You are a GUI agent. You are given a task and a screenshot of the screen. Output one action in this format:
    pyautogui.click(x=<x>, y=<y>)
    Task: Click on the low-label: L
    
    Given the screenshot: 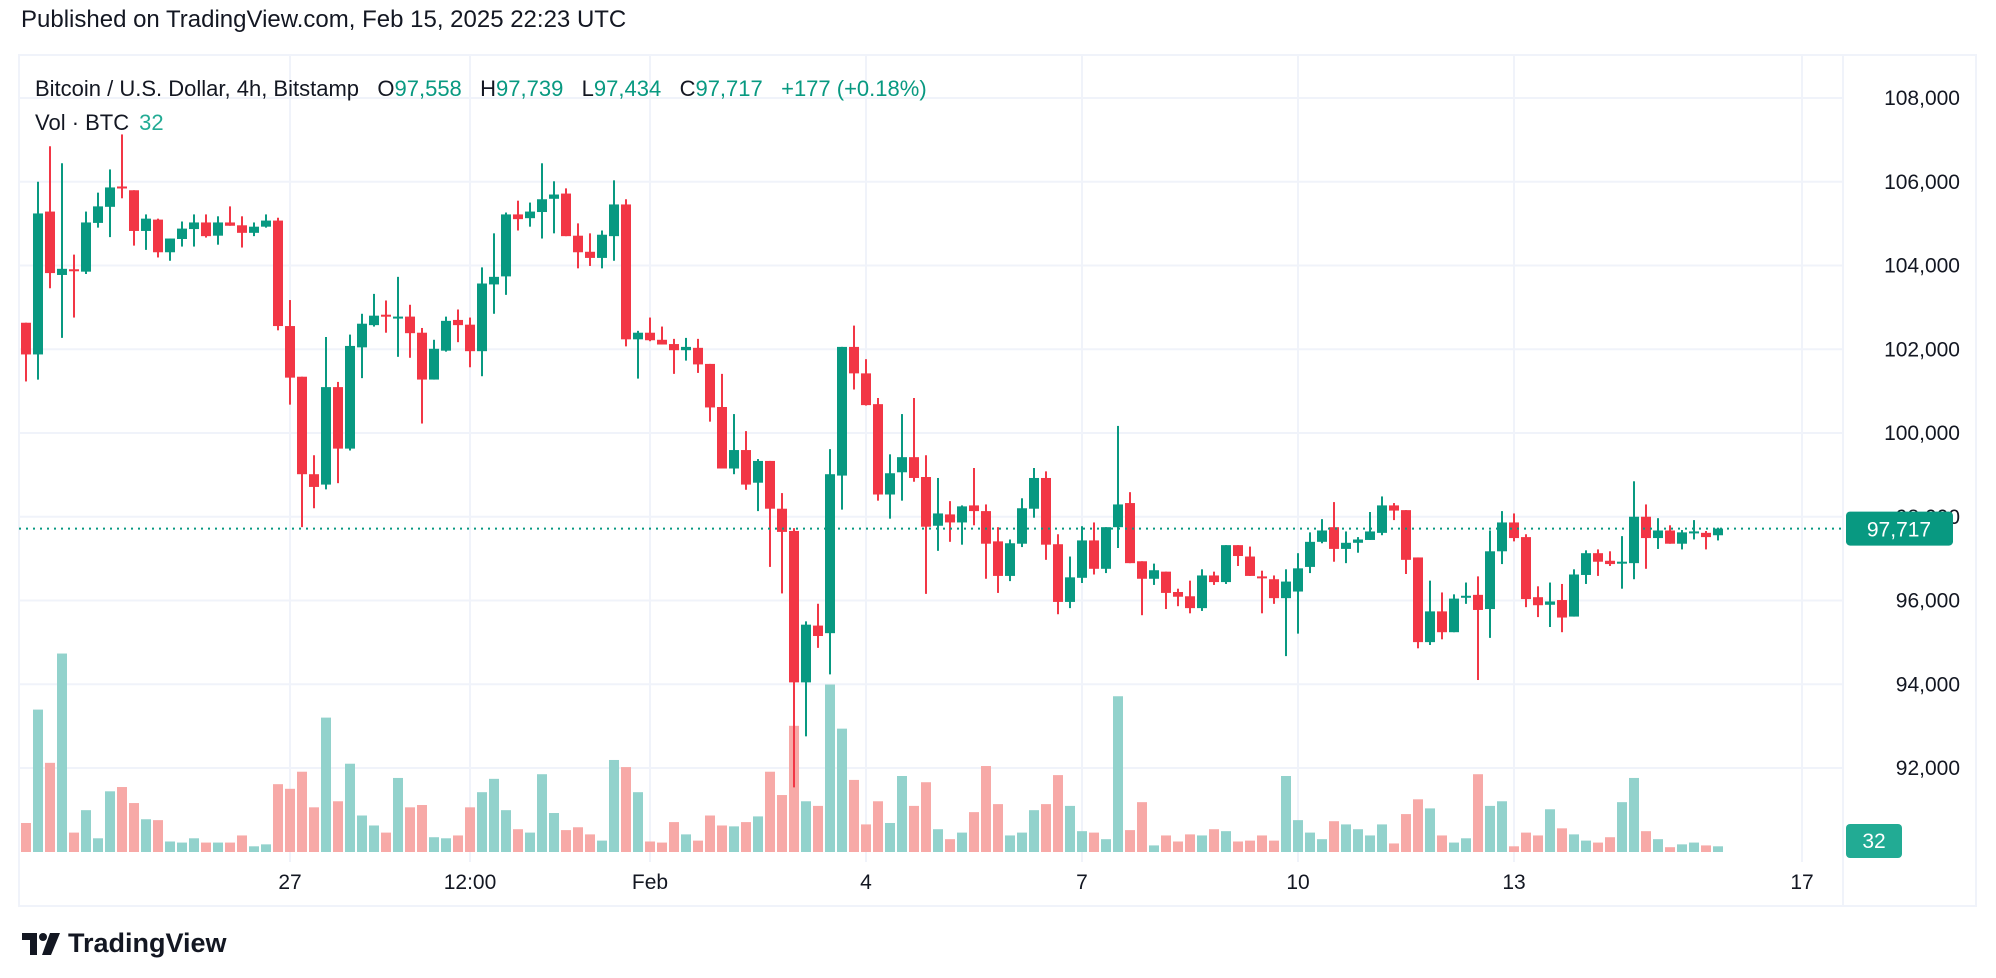 What is the action you would take?
    pyautogui.click(x=587, y=88)
    